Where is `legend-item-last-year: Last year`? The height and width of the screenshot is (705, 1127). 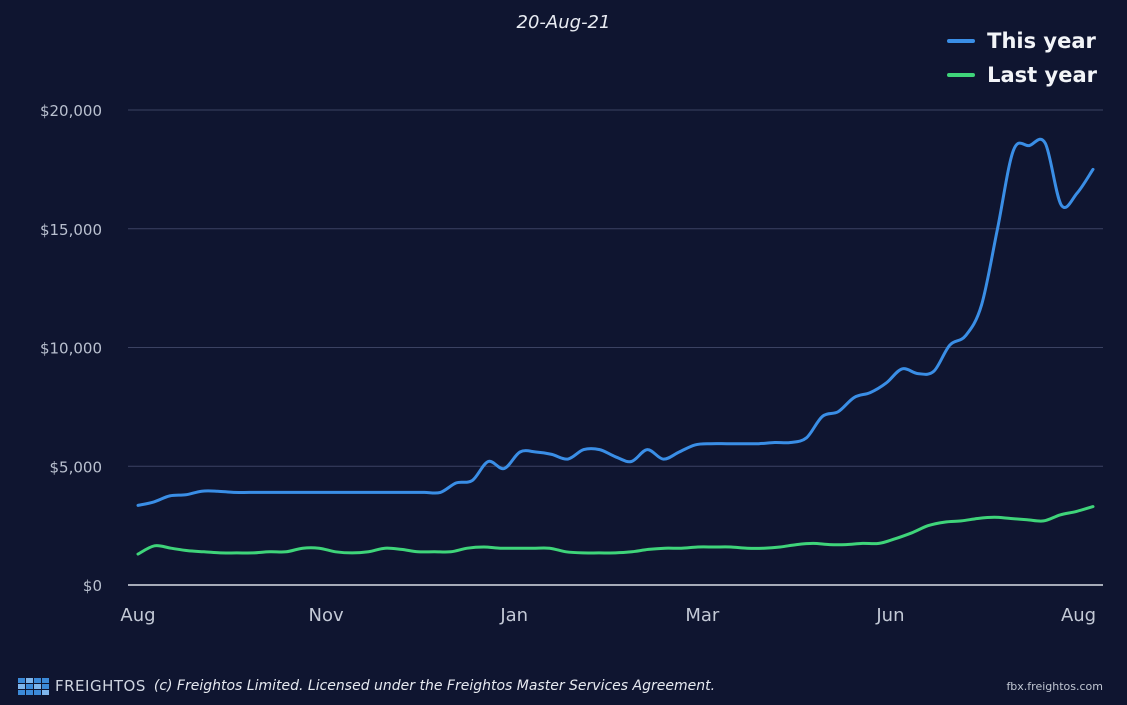 legend-item-last-year: Last year is located at coordinates (1022, 75).